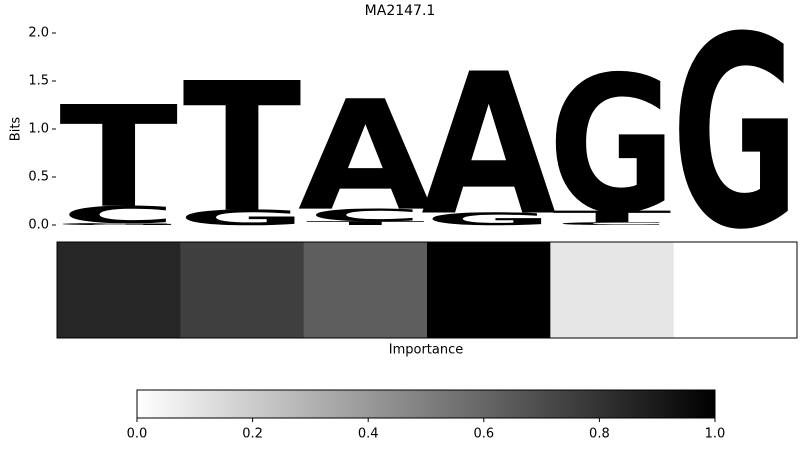 This screenshot has height=450, width=800. Describe the element at coordinates (715, 434) in the screenshot. I see `colorbar-tick-label: 1.0` at that location.